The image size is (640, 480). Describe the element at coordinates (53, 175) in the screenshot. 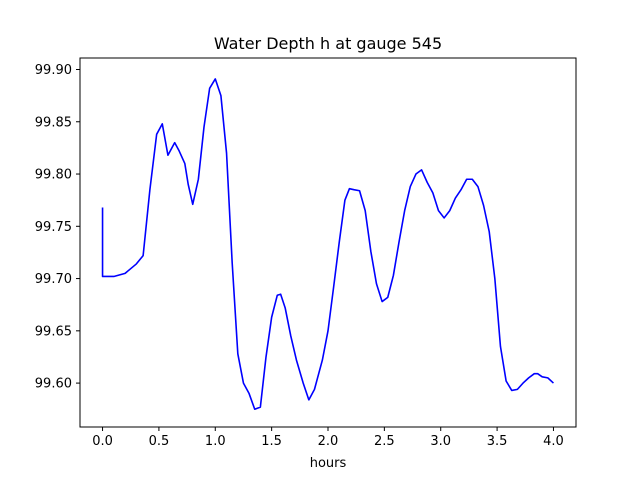

I see `y-tick-label: 99.80` at that location.